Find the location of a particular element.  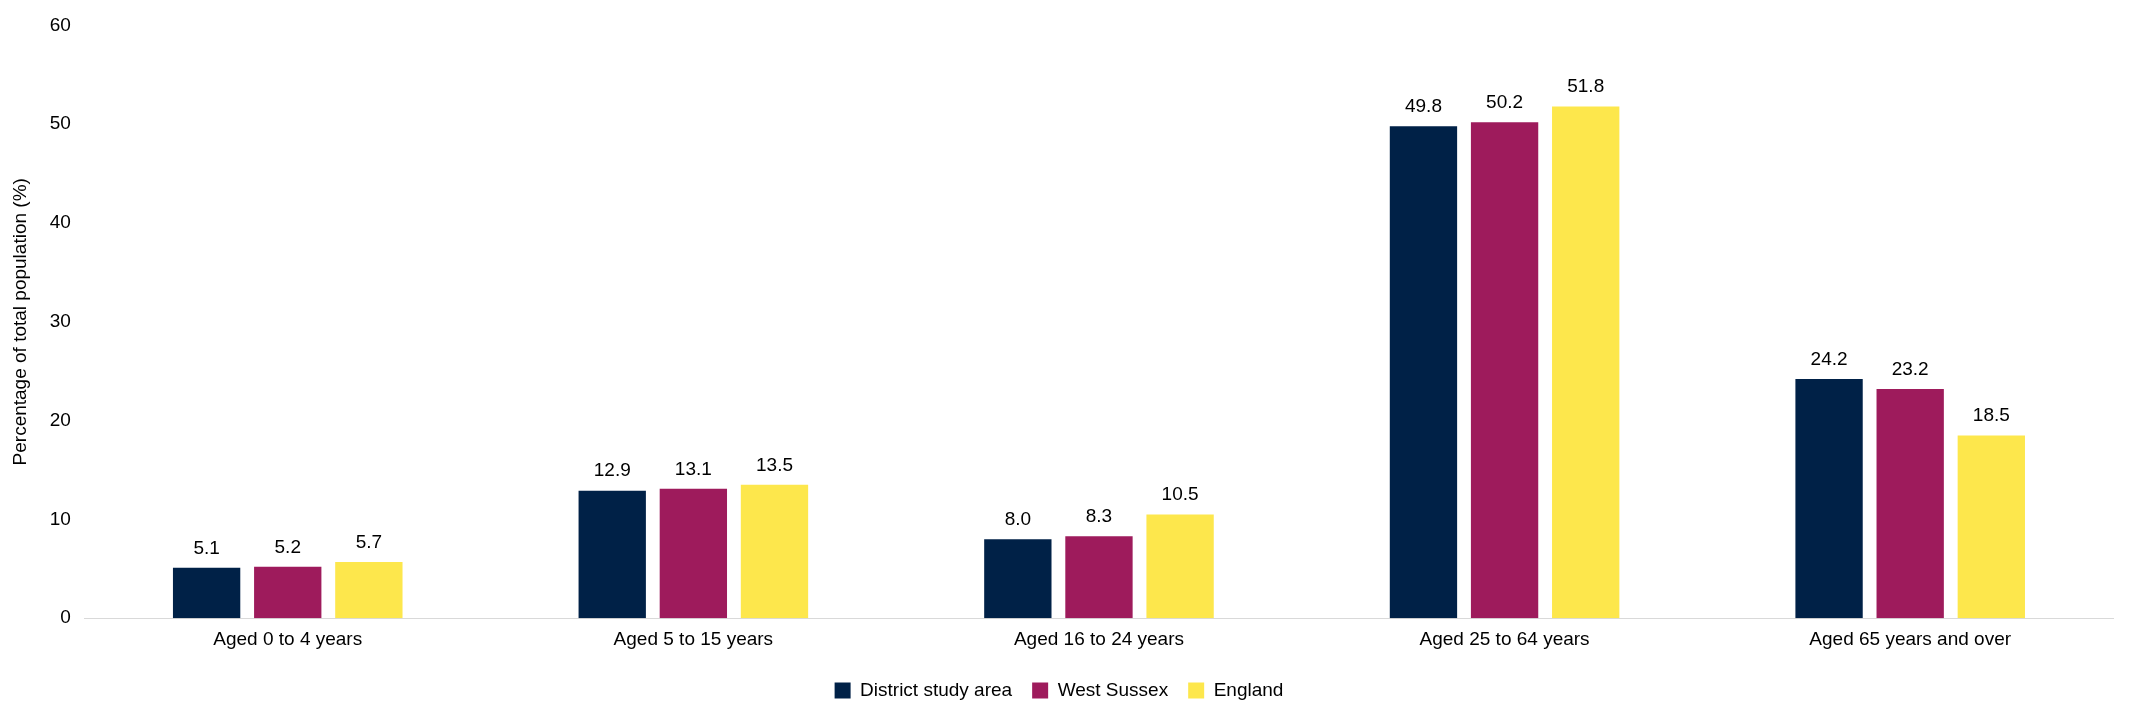

data-label: 24.2 is located at coordinates (1829, 358).